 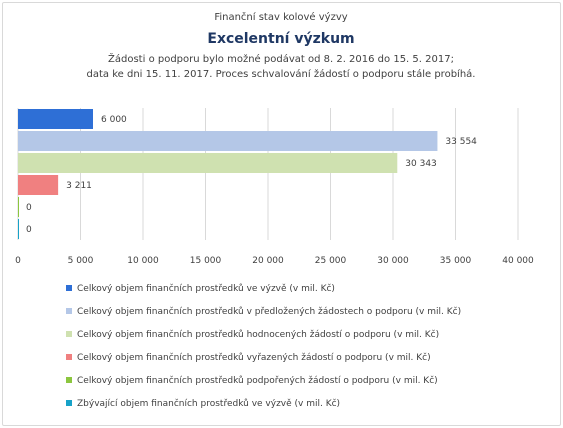 What do you see at coordinates (518, 261) in the screenshot?
I see `x-tick-label-8: 40 000` at bounding box center [518, 261].